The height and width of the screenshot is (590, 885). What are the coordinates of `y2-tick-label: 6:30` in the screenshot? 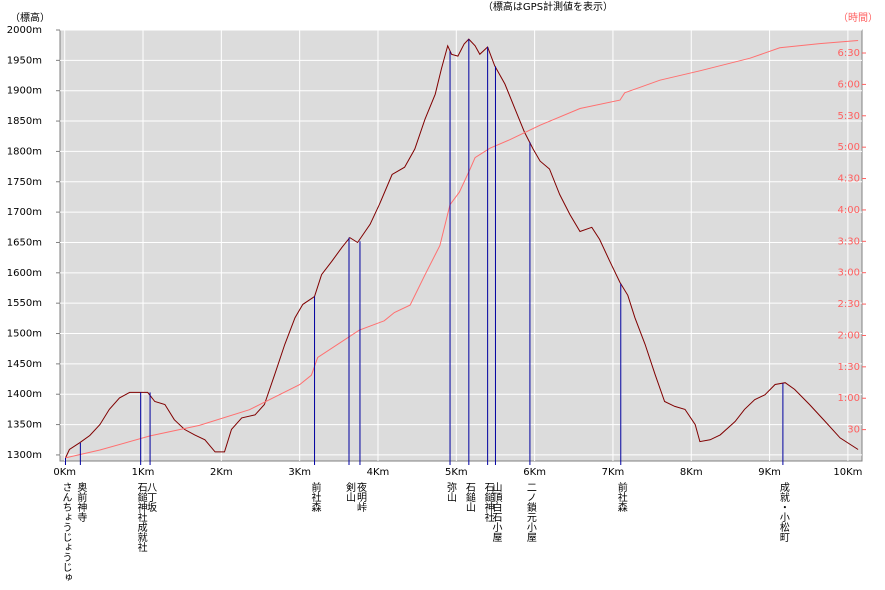 It's located at (849, 53).